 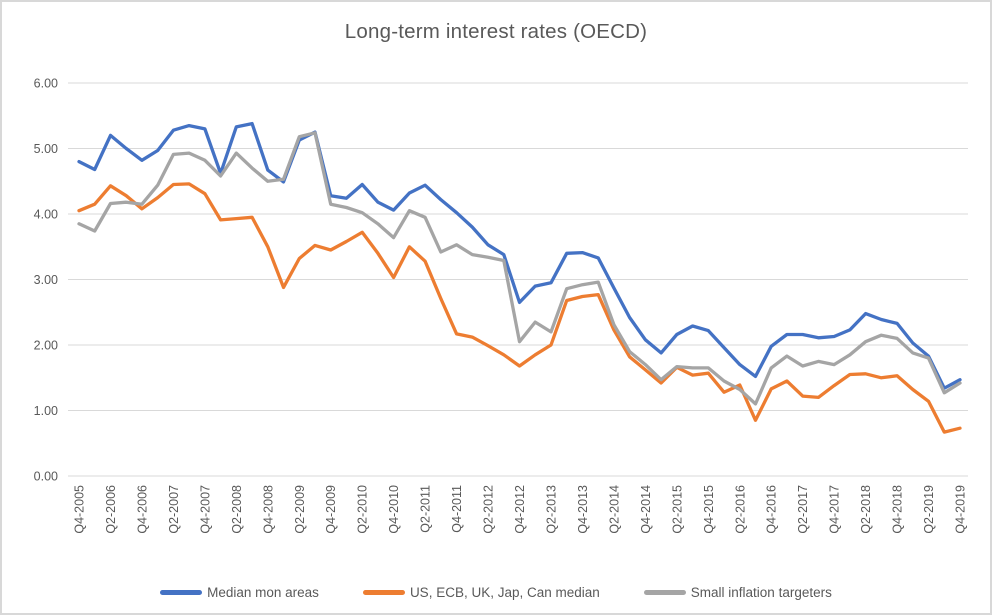 I want to click on legend-line-marker-blue, so click(x=181, y=592).